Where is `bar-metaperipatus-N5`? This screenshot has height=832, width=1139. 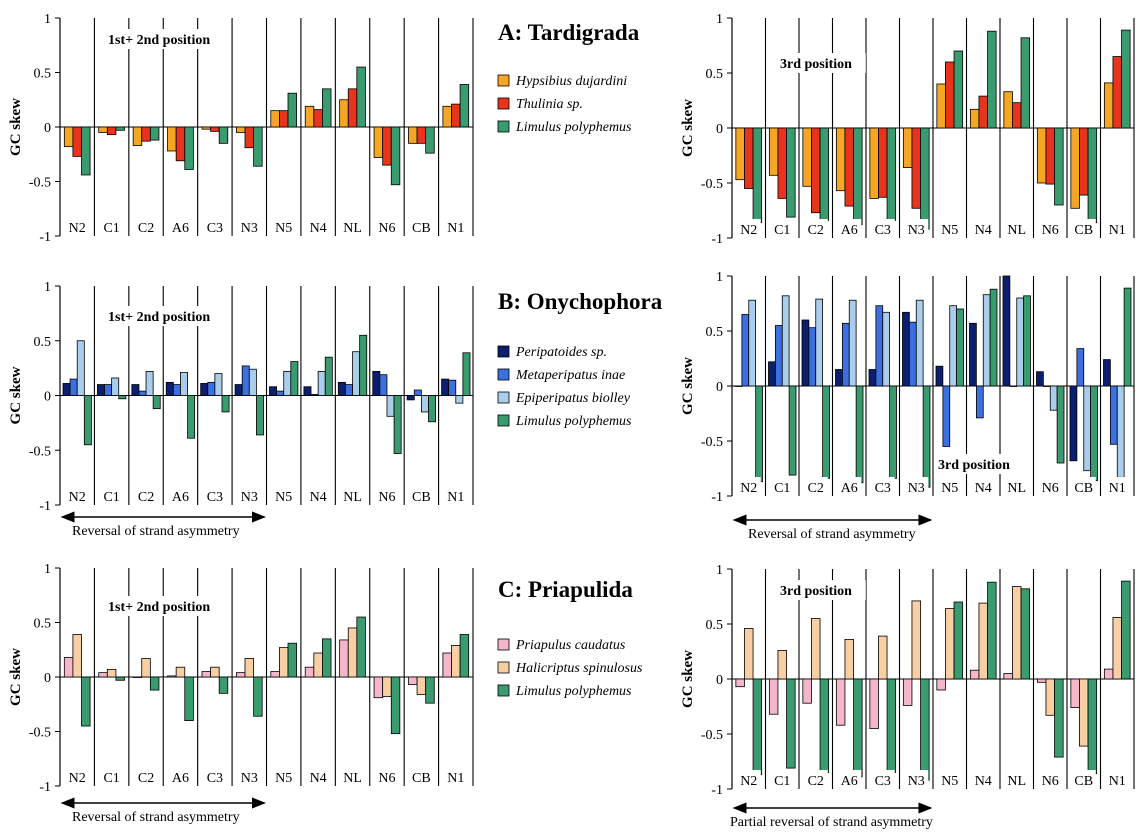
bar-metaperipatus-N5 is located at coordinates (280, 393).